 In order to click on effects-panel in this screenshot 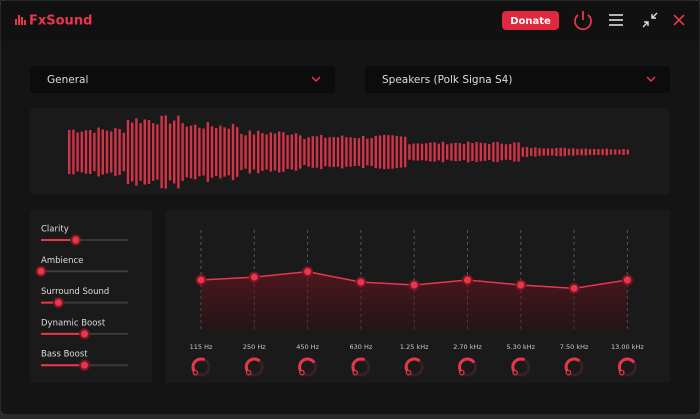, I will do `click(91, 296)`.